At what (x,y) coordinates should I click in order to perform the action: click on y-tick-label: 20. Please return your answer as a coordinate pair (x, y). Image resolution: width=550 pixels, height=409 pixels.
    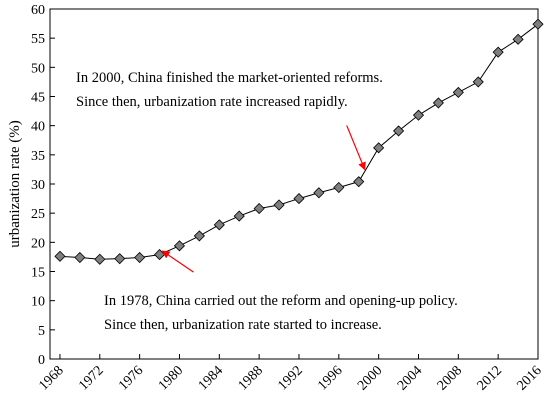
    Looking at the image, I should click on (38, 243).